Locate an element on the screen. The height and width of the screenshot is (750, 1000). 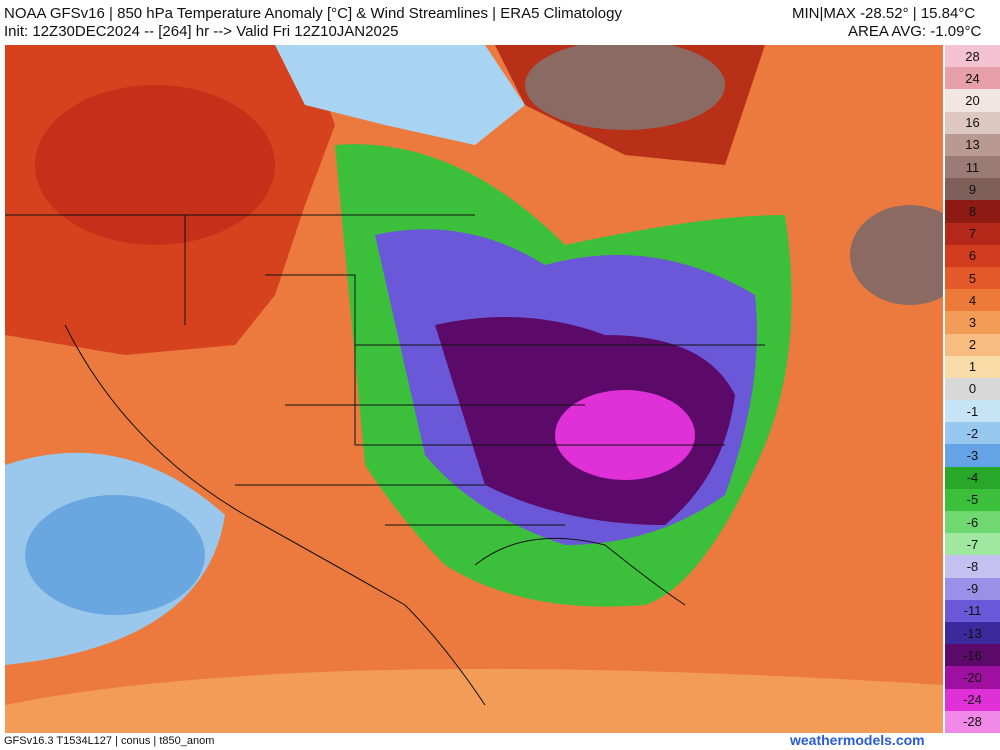
colorbar-swatch: -9 is located at coordinates (972, 588).